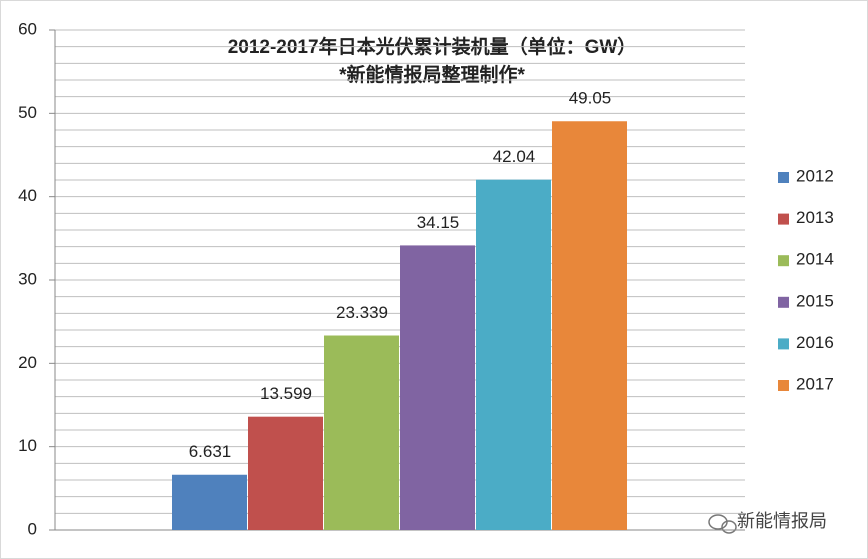 This screenshot has width=868, height=559. What do you see at coordinates (815, 383) in the screenshot?
I see `legend-label: 2017` at bounding box center [815, 383].